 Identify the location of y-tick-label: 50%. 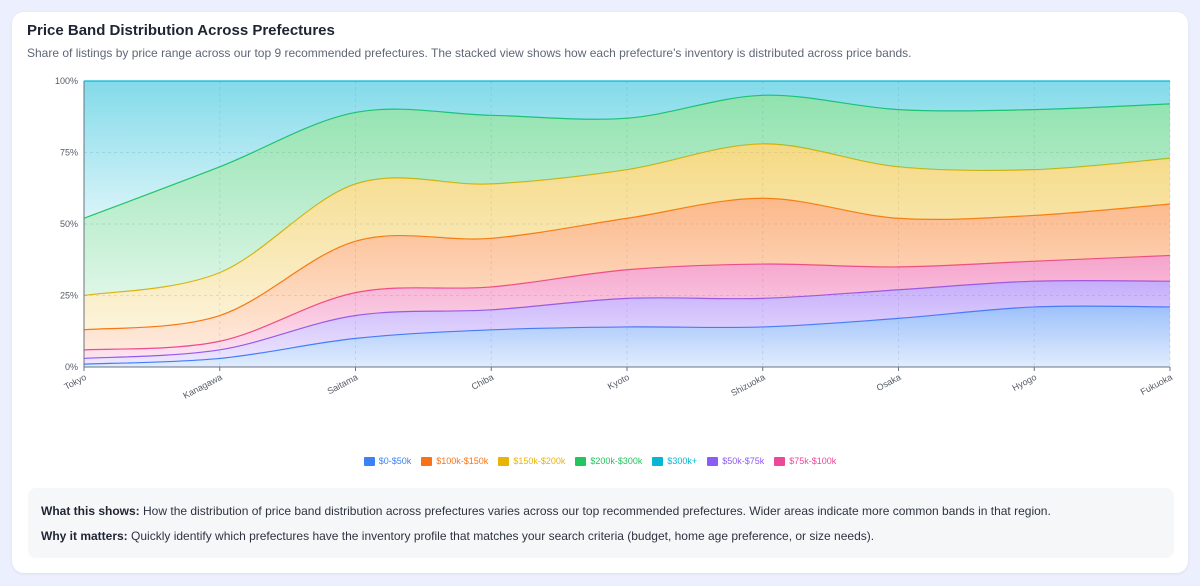
(69, 224).